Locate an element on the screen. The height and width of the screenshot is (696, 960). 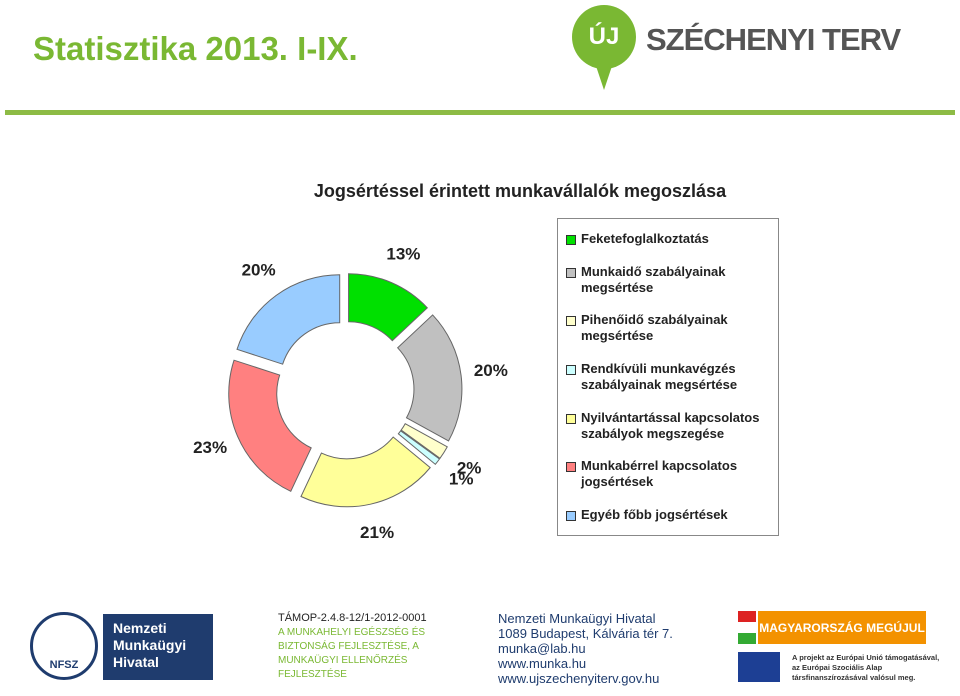
legend-item: Pihenőidő szabályainak megsértése is located at coordinates (668, 328).